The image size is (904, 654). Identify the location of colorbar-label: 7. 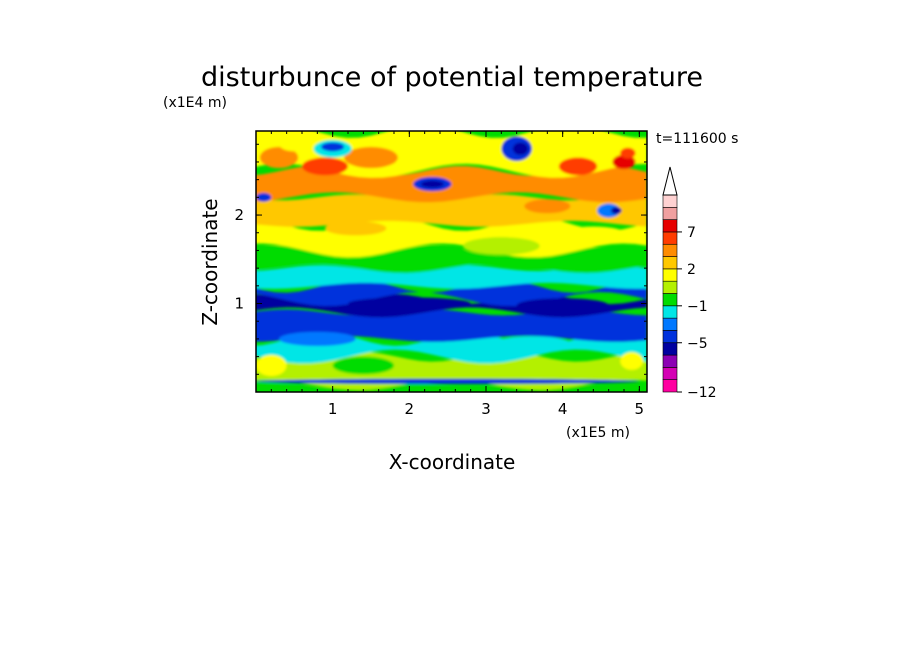
(691, 233).